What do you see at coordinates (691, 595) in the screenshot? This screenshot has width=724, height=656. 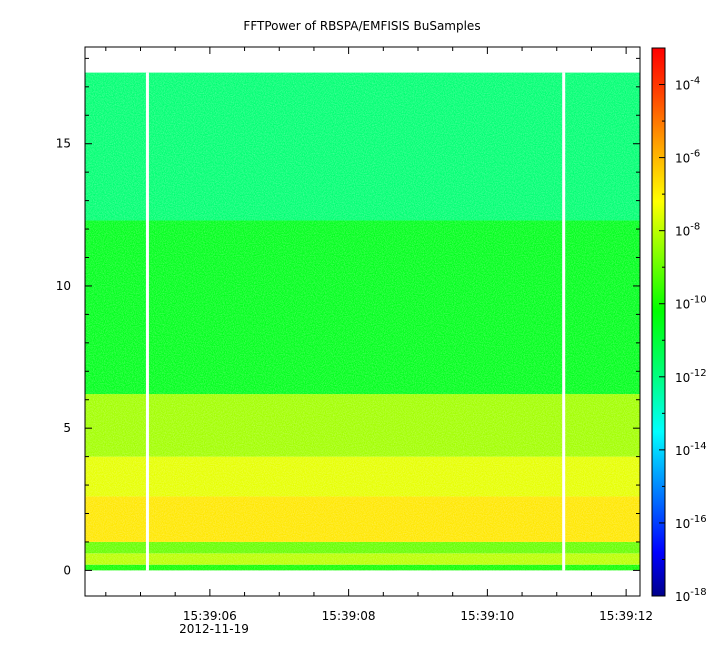 I see `colorbar-tick-label: 10⁻¹⁸` at bounding box center [691, 595].